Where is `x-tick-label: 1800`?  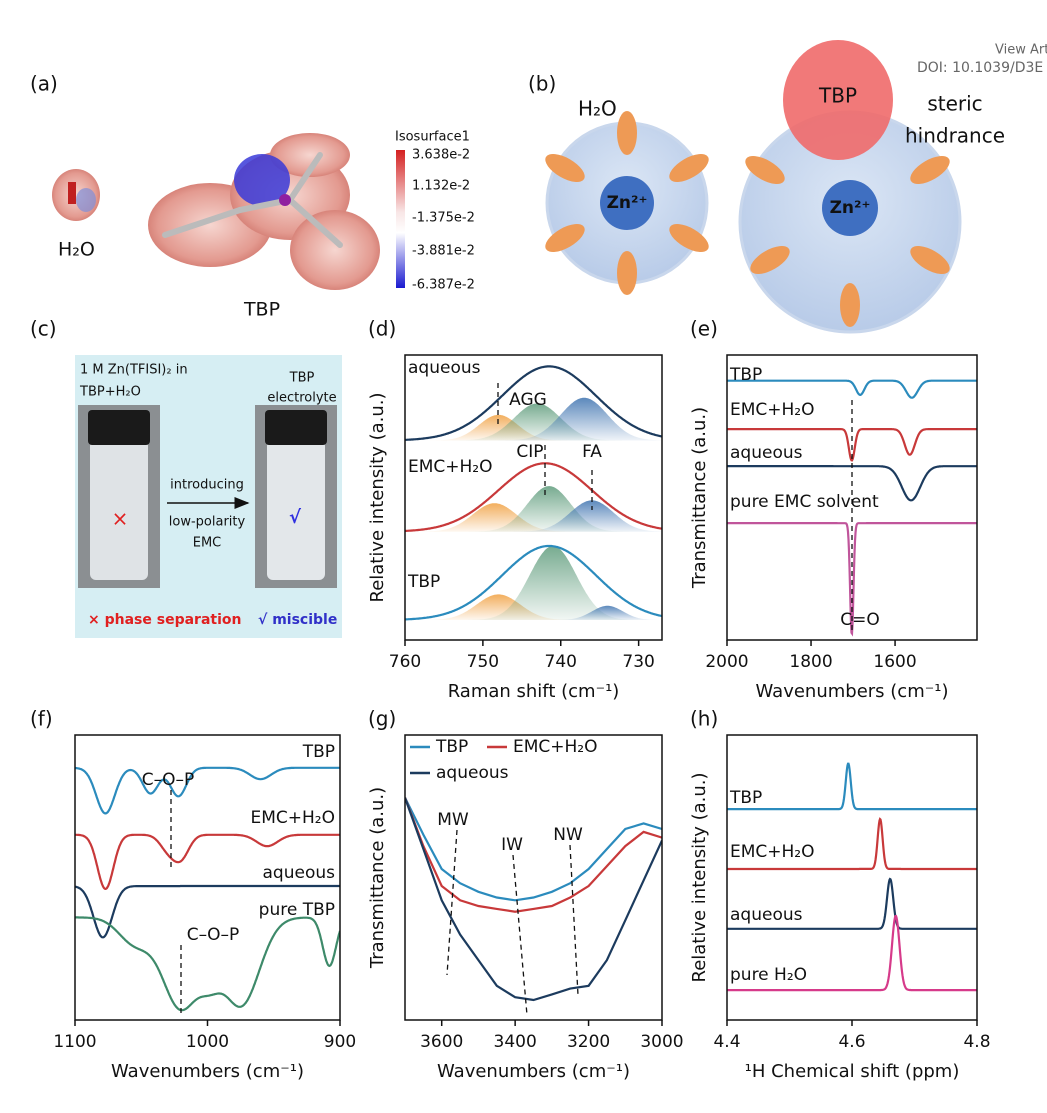
x-tick-label: 1800 is located at coordinates (810, 662).